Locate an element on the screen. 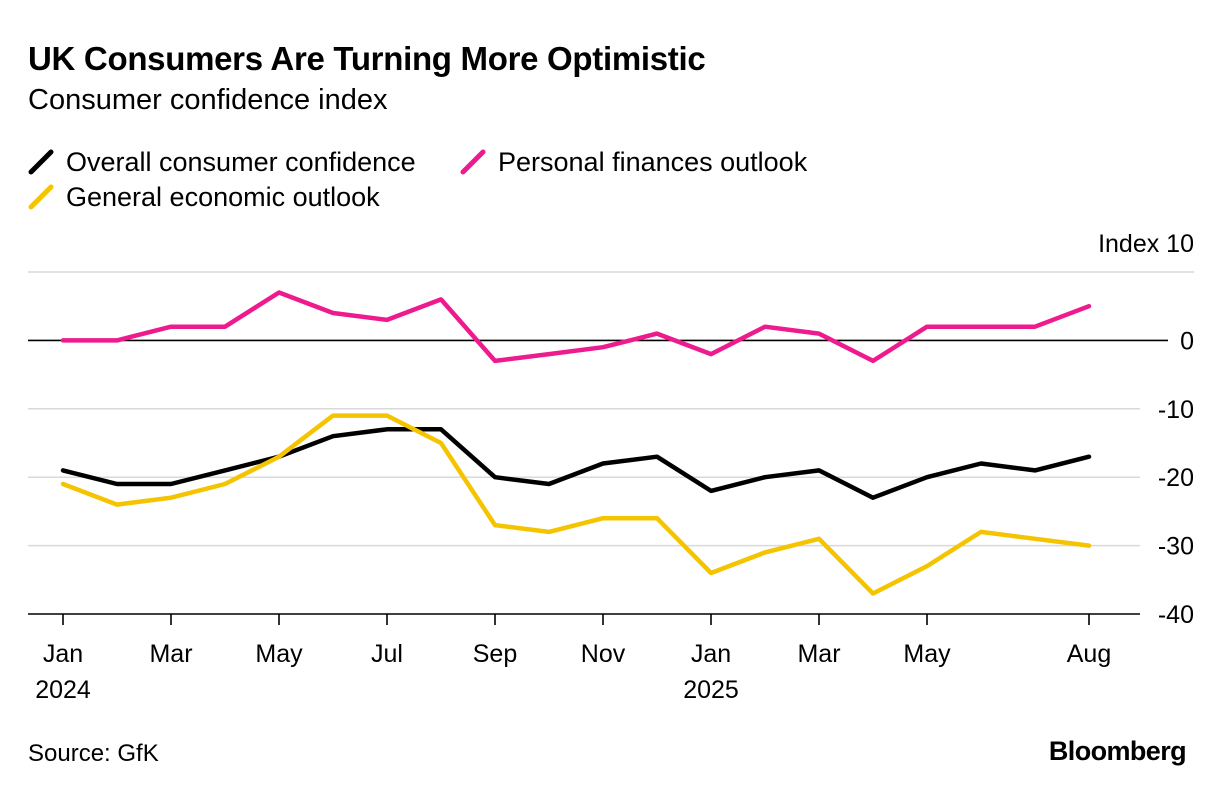  y-tick-label: -30 is located at coordinates (1176, 547).